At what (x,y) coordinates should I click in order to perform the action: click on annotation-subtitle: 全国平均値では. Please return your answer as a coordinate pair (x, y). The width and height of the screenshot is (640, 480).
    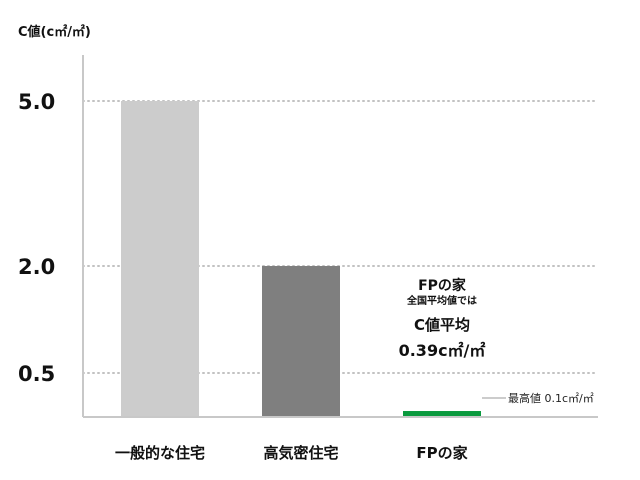
    Looking at the image, I should click on (441, 300).